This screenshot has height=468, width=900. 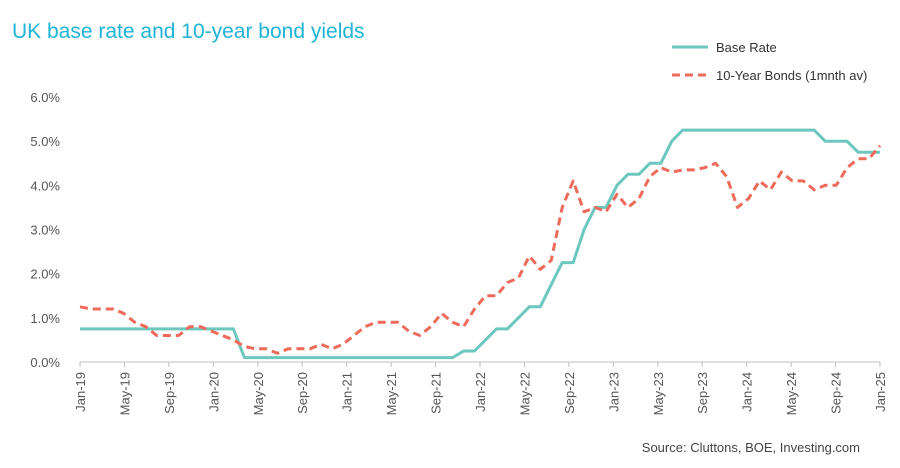 What do you see at coordinates (658, 393) in the screenshot?
I see `x-tick-label: May-23` at bounding box center [658, 393].